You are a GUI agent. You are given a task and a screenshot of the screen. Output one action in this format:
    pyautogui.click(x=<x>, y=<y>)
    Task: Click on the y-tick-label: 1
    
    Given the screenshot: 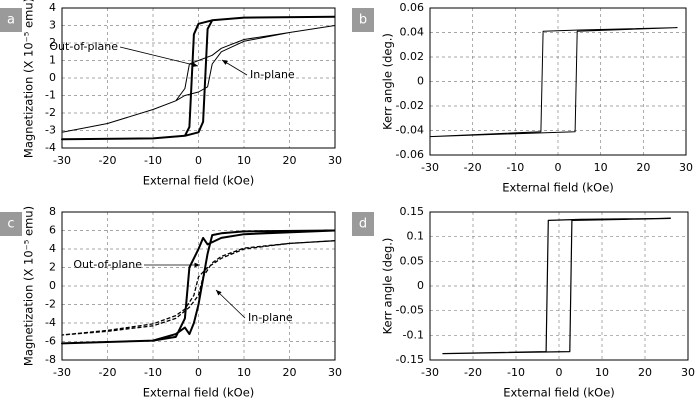 What is the action you would take?
    pyautogui.click(x=52, y=60)
    